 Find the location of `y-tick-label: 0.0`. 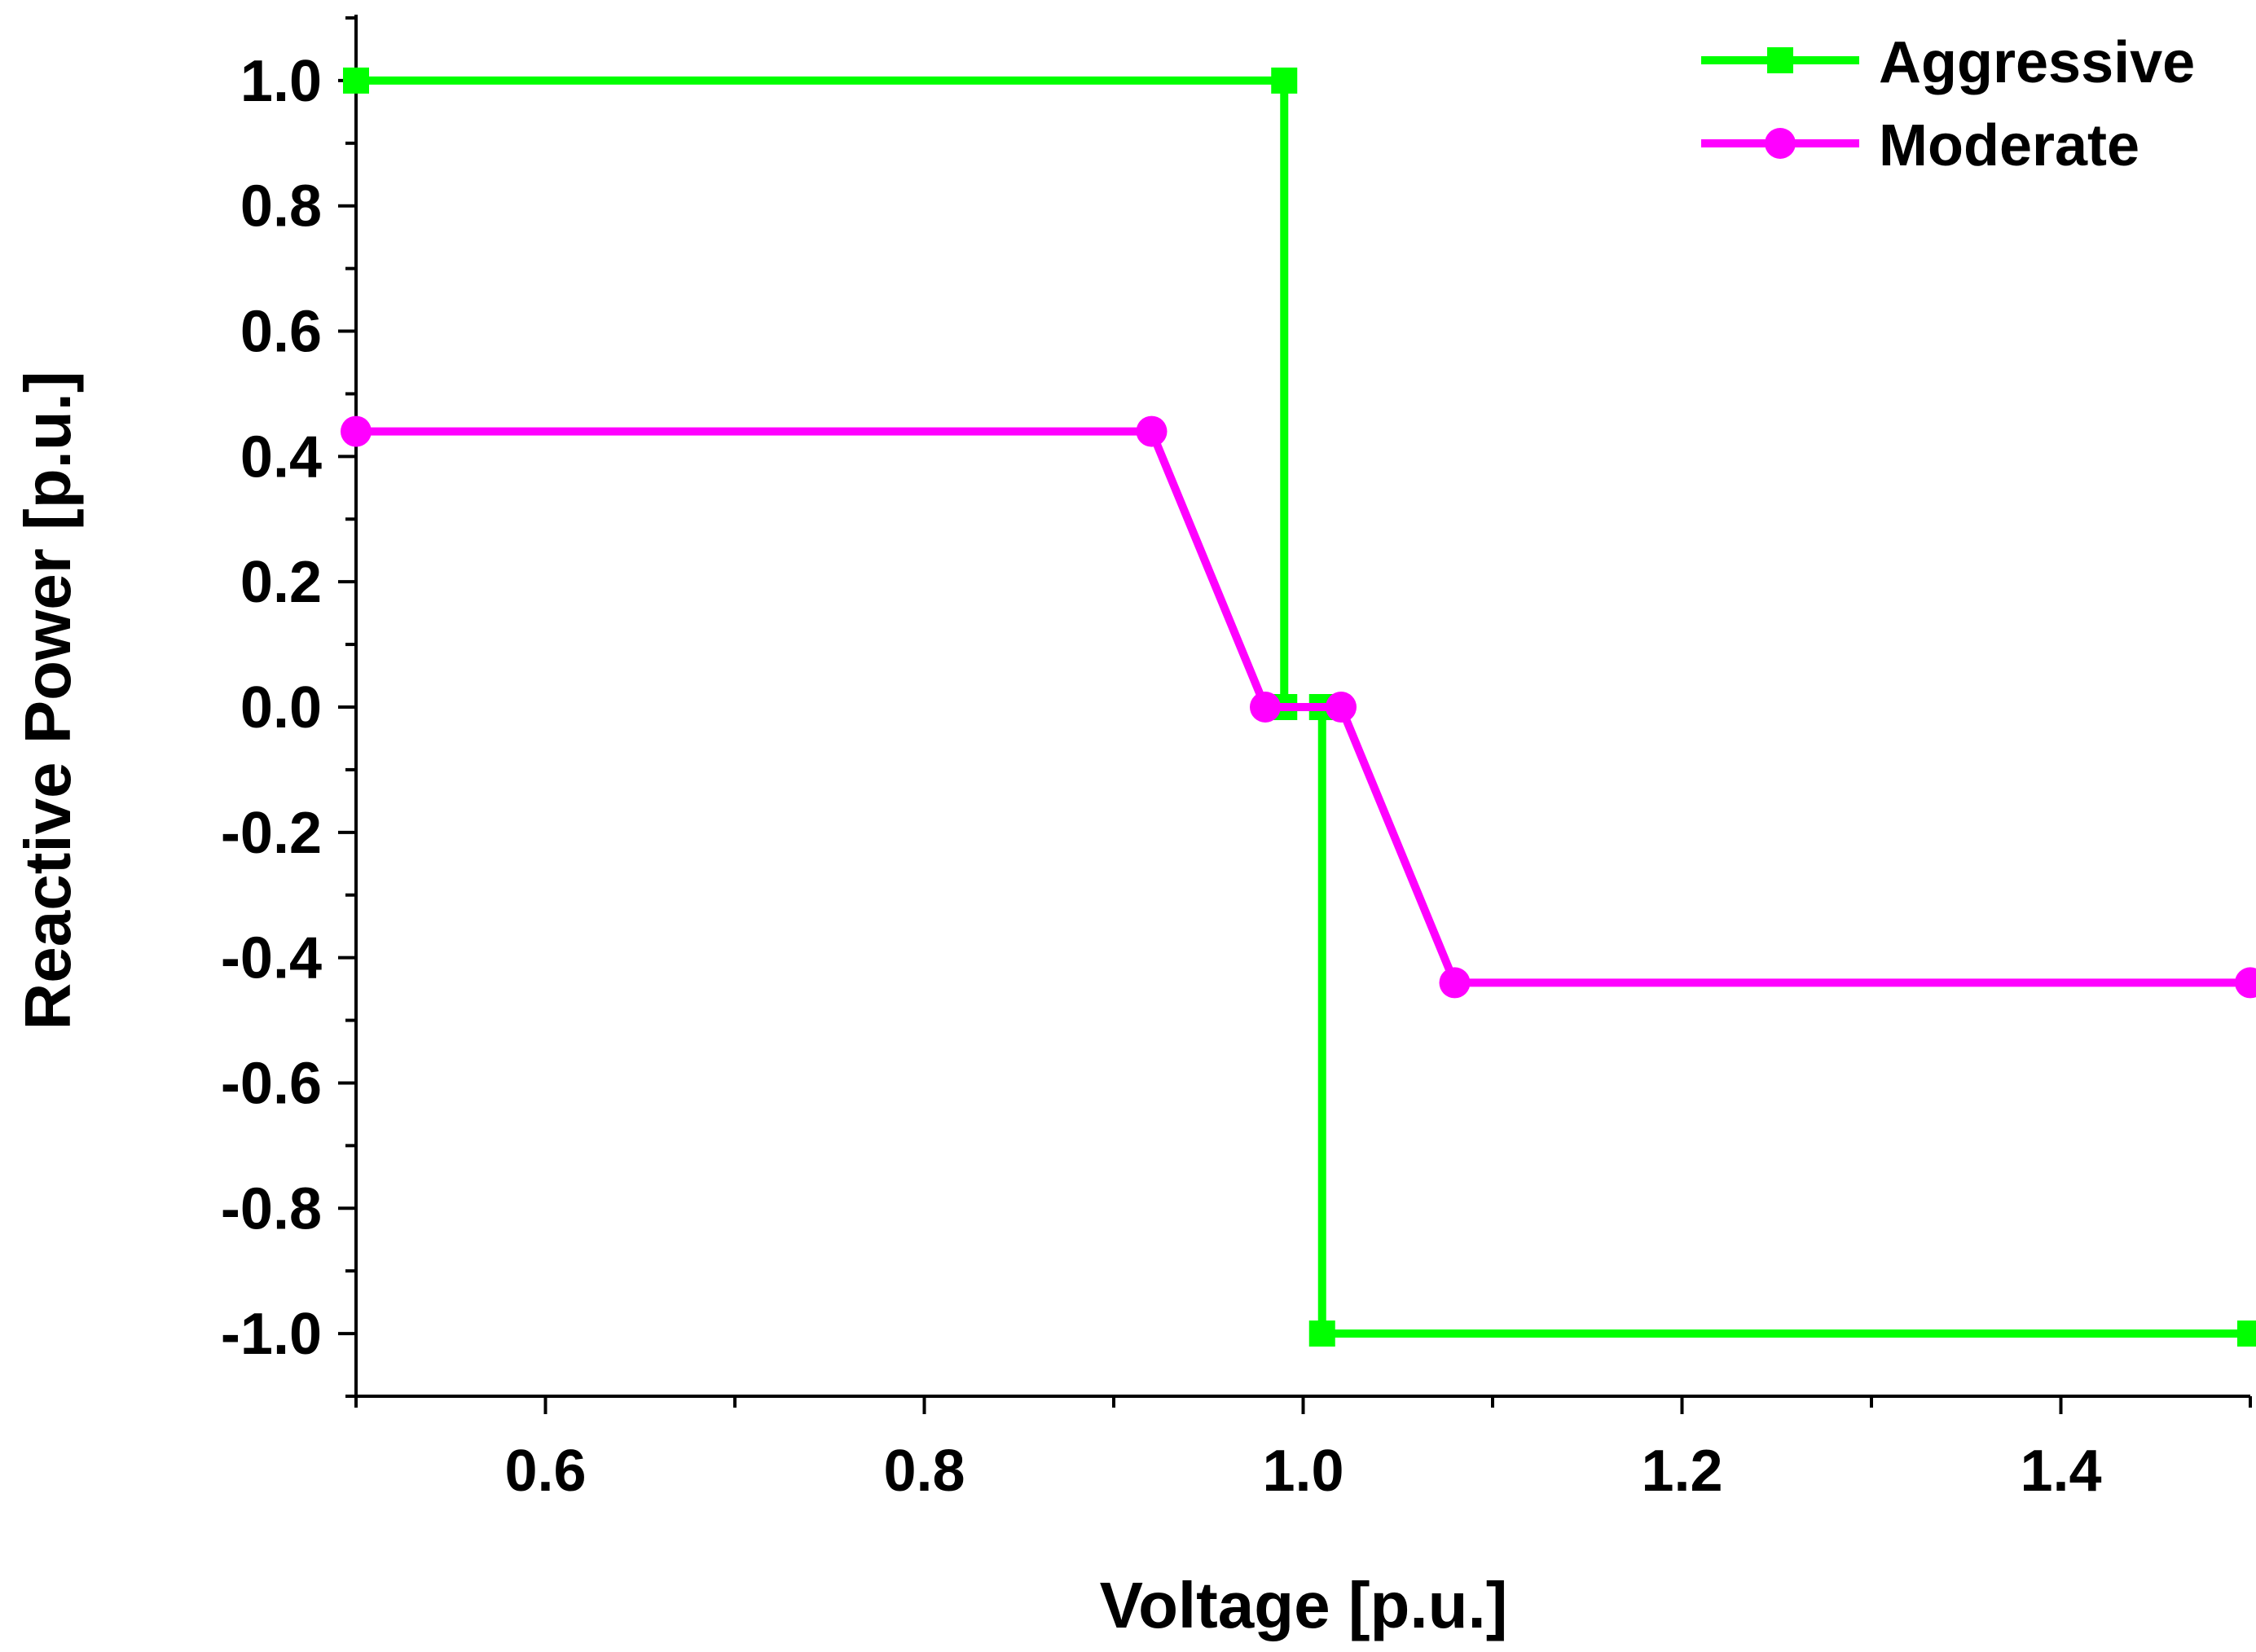

y-tick-label: 0.0 is located at coordinates (281, 707).